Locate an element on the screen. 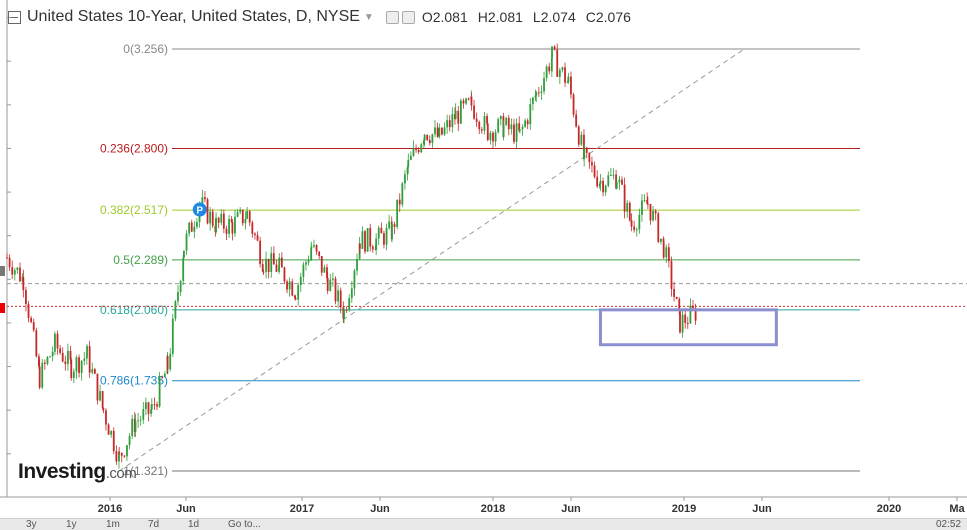  range-3y-button: 3y is located at coordinates (31, 524).